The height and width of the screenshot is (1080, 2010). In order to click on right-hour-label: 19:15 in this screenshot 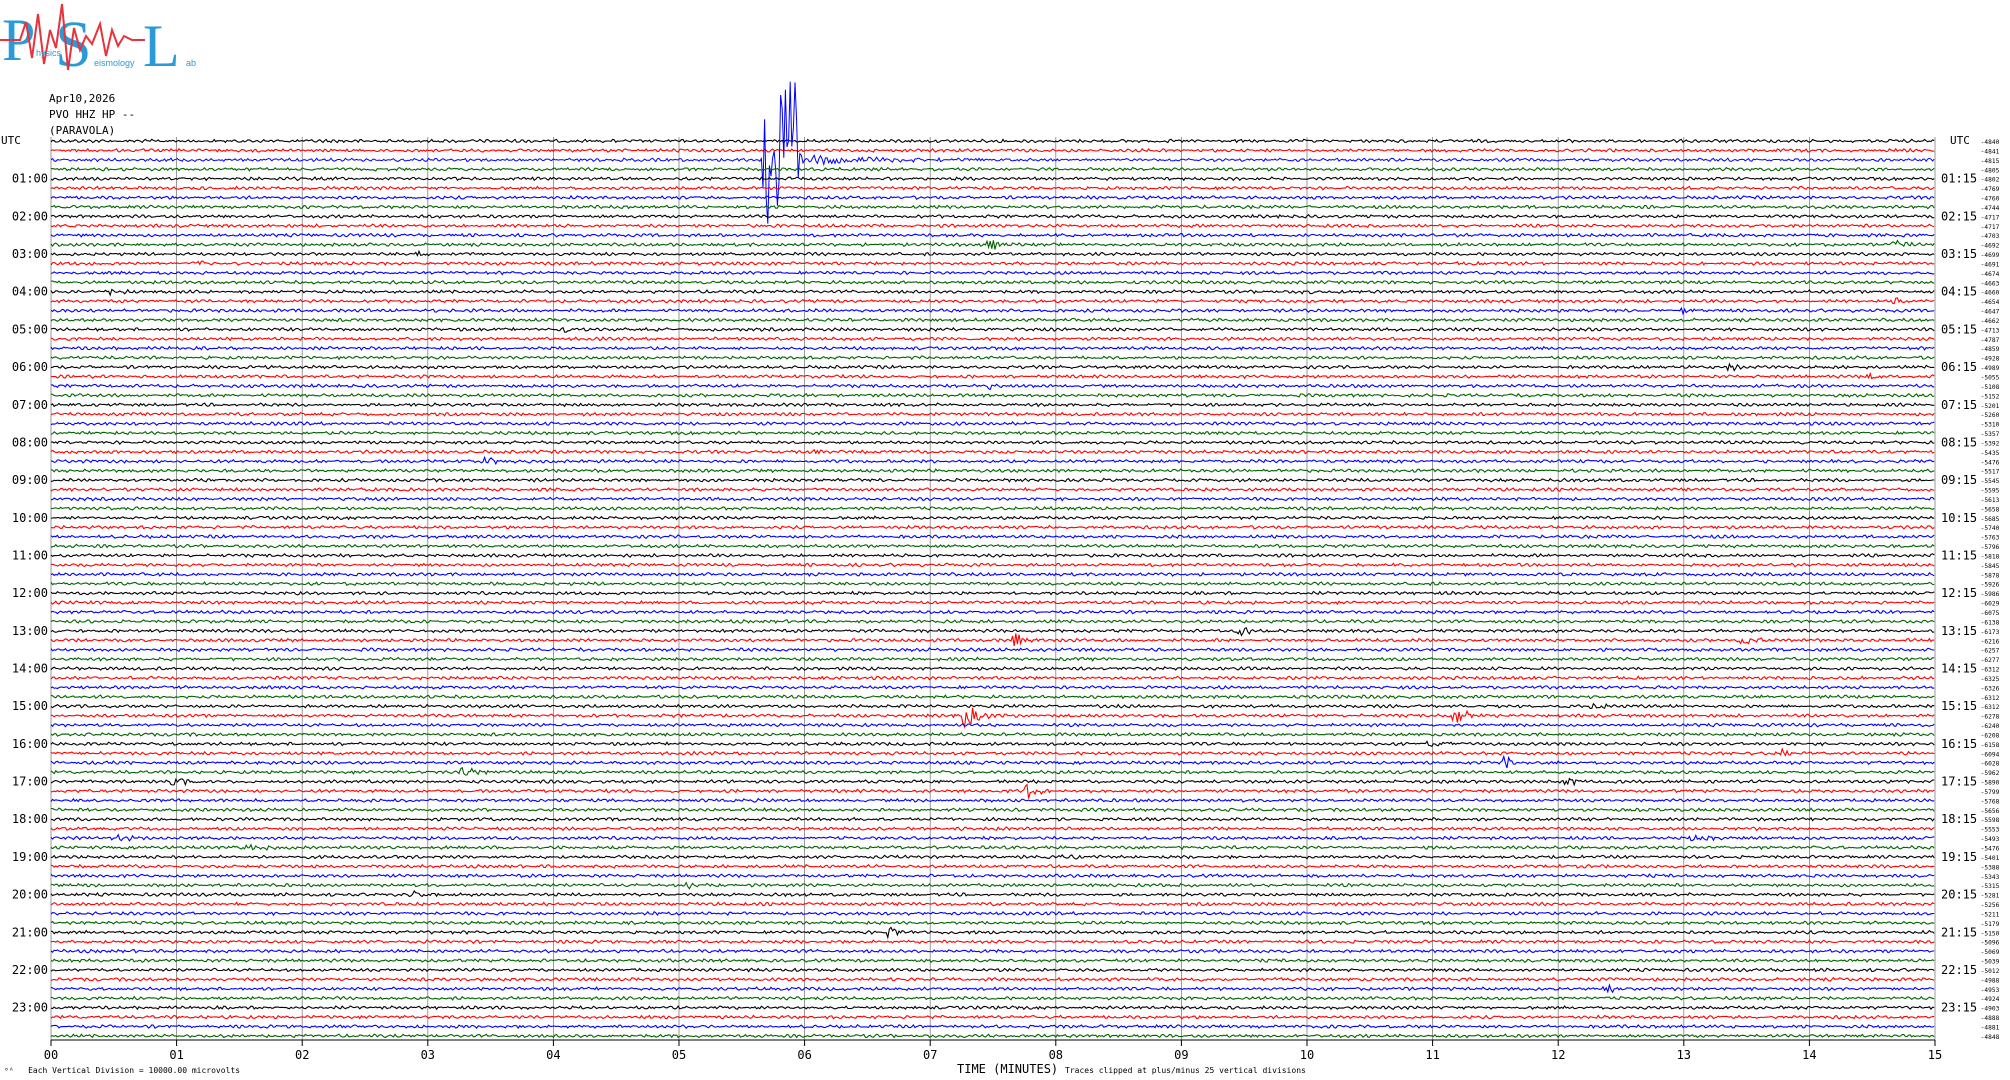, I will do `click(1959, 857)`.